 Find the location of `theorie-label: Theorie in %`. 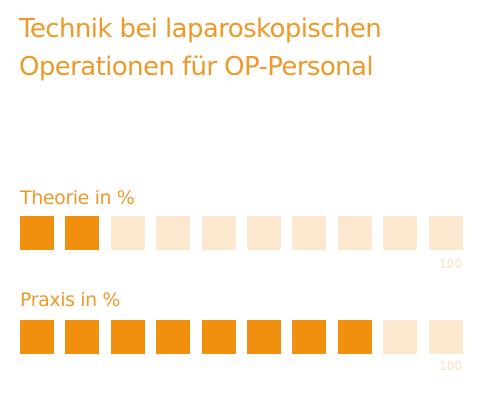

theorie-label: Theorie in % is located at coordinates (77, 198).